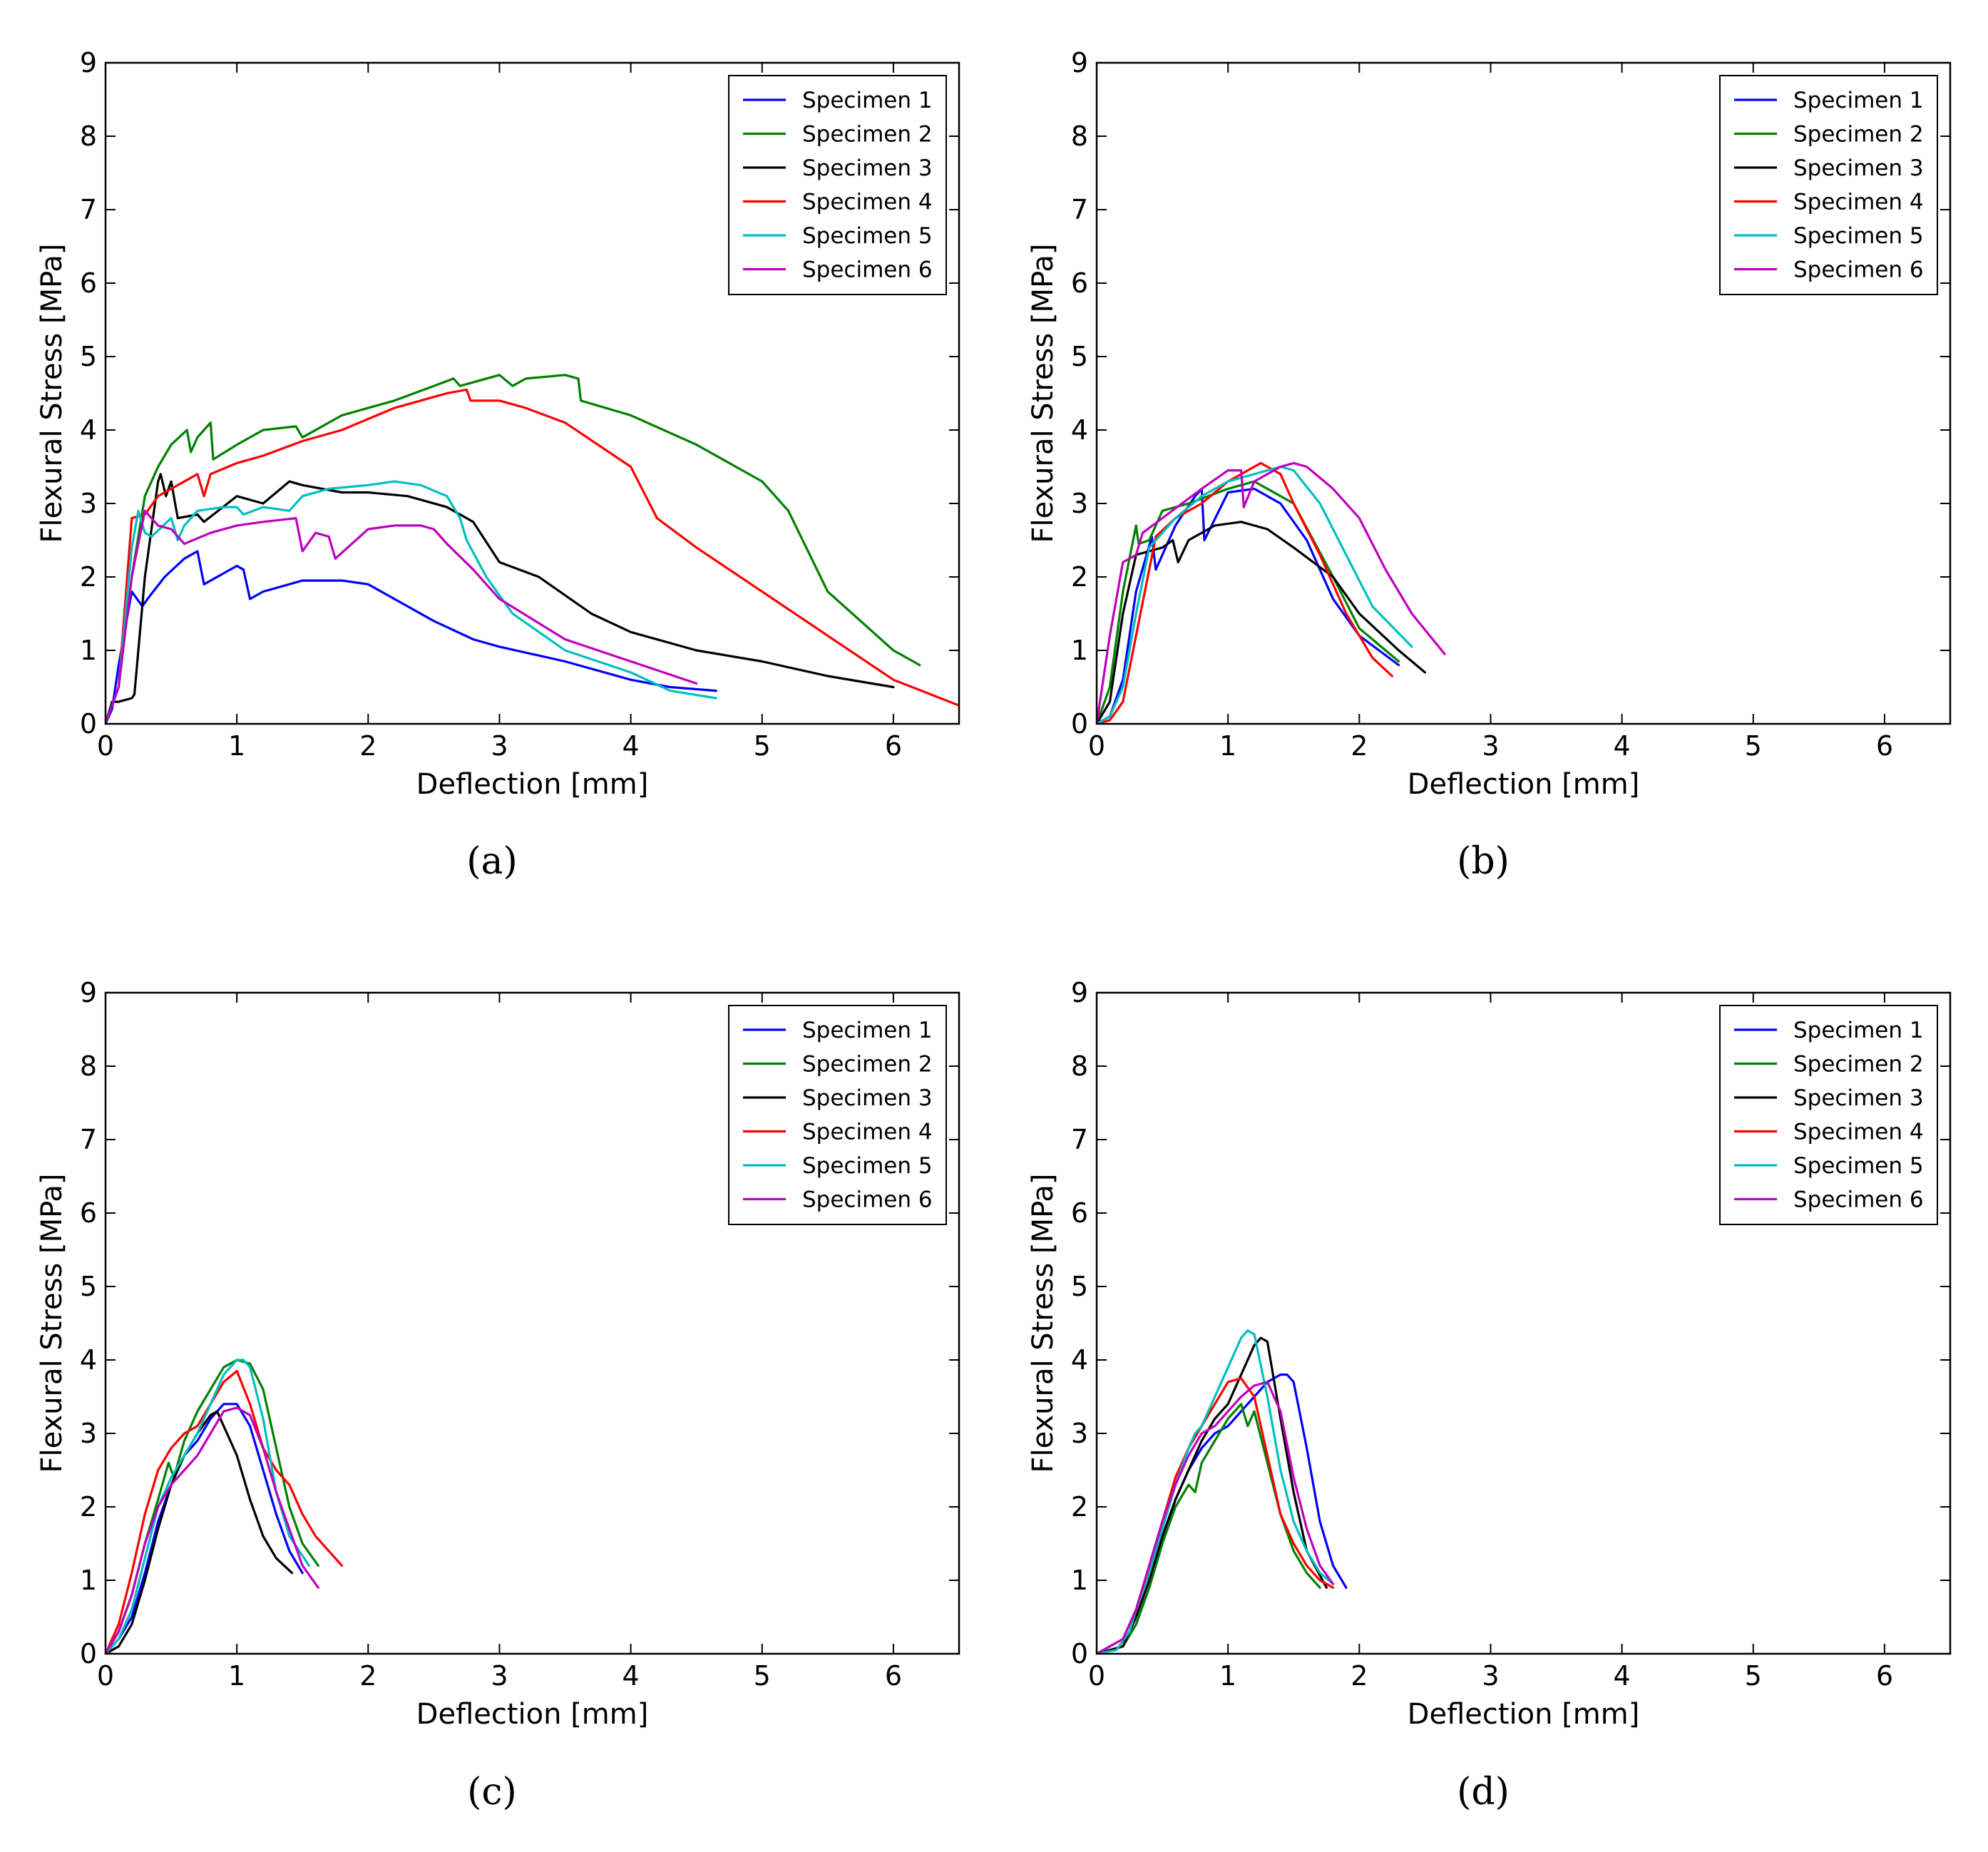 The image size is (1988, 1852). I want to click on y-axis-label: Flexural Stress [MPa], so click(52, 393).